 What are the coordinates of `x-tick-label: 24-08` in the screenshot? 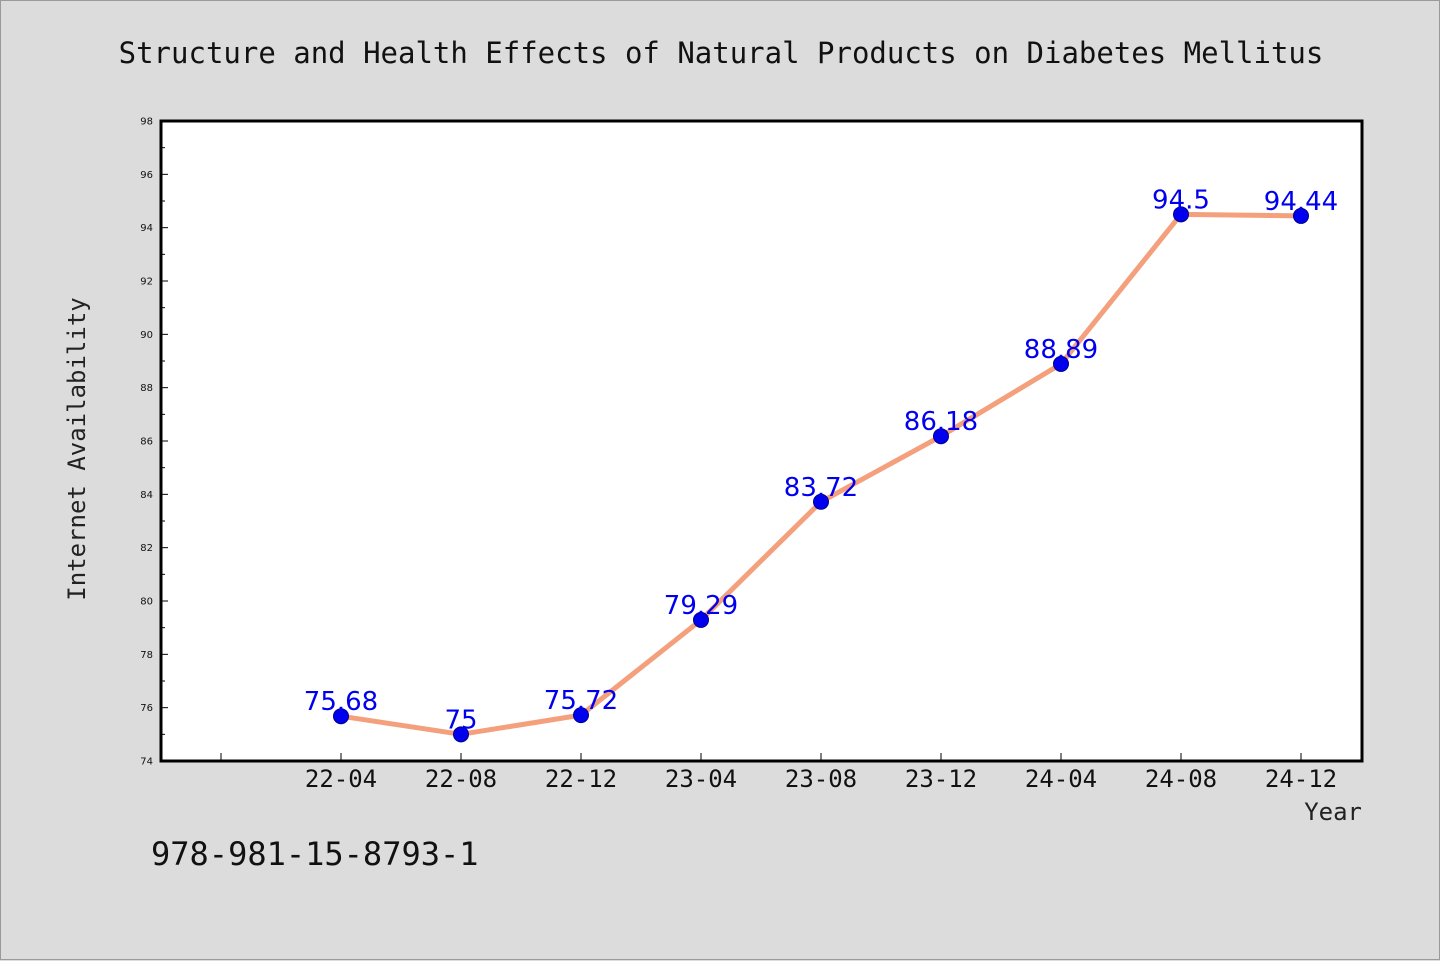 It's located at (1181, 779).